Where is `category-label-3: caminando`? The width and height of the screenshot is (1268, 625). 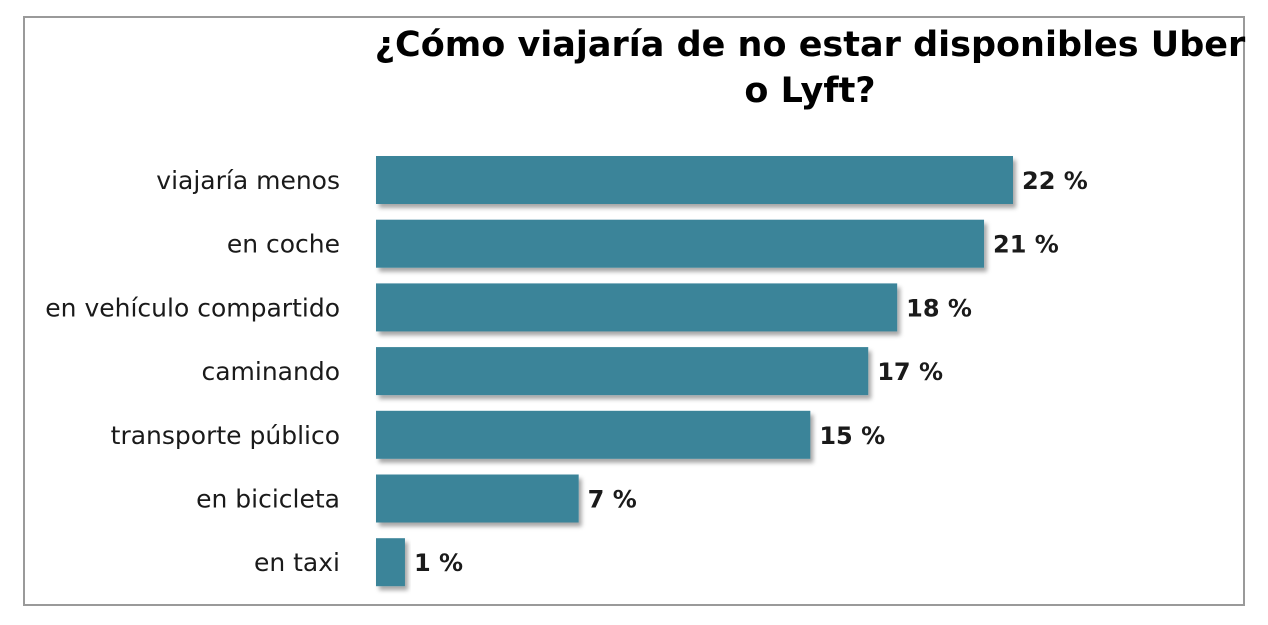 category-label-3: caminando is located at coordinates (270, 371).